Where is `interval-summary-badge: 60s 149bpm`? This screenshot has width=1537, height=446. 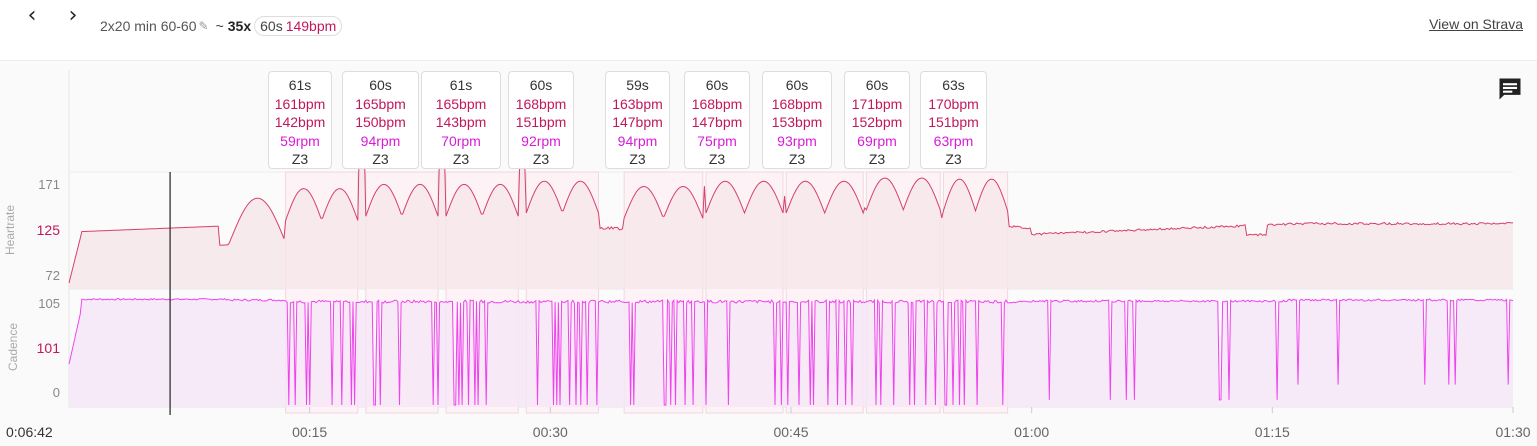 interval-summary-badge: 60s 149bpm is located at coordinates (298, 26).